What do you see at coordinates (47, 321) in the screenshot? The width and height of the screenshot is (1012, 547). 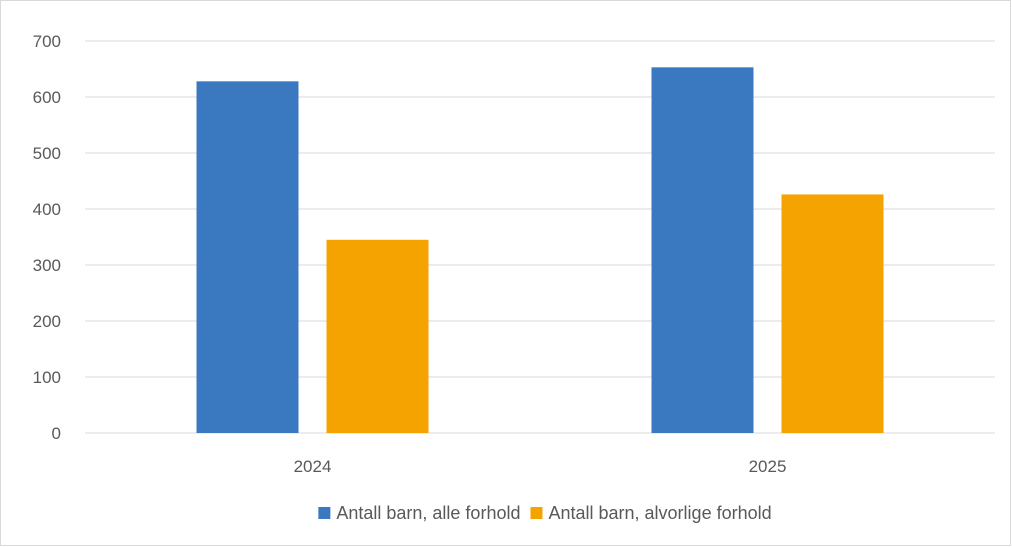 I see `y-tick-label: 200` at bounding box center [47, 321].